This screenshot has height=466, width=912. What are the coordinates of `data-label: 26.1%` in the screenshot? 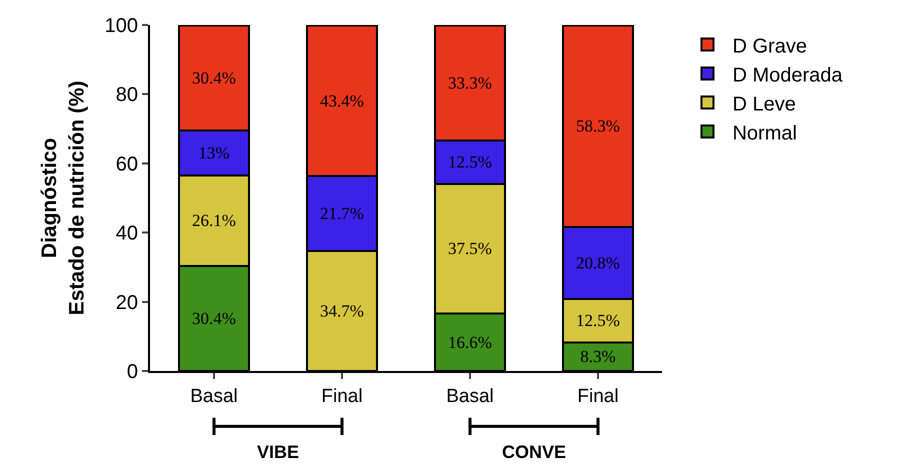 It's located at (214, 220).